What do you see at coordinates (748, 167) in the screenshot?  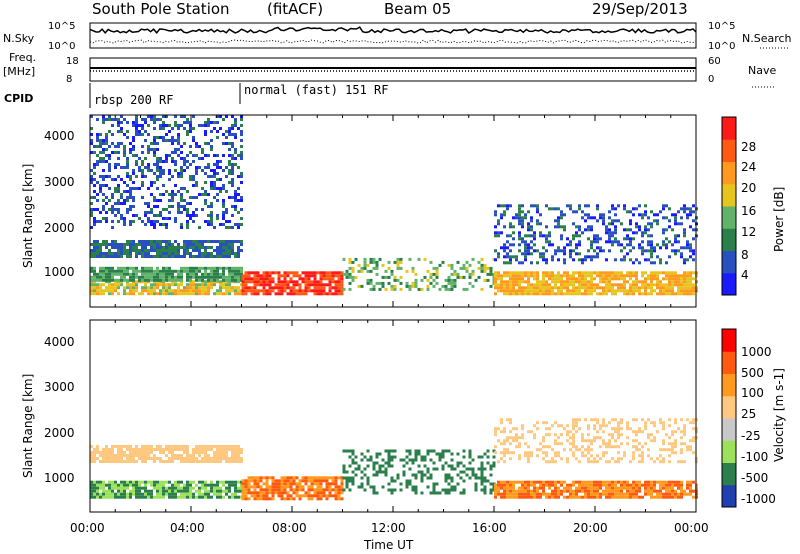 I see `power-cbar-tick-24: 24` at bounding box center [748, 167].